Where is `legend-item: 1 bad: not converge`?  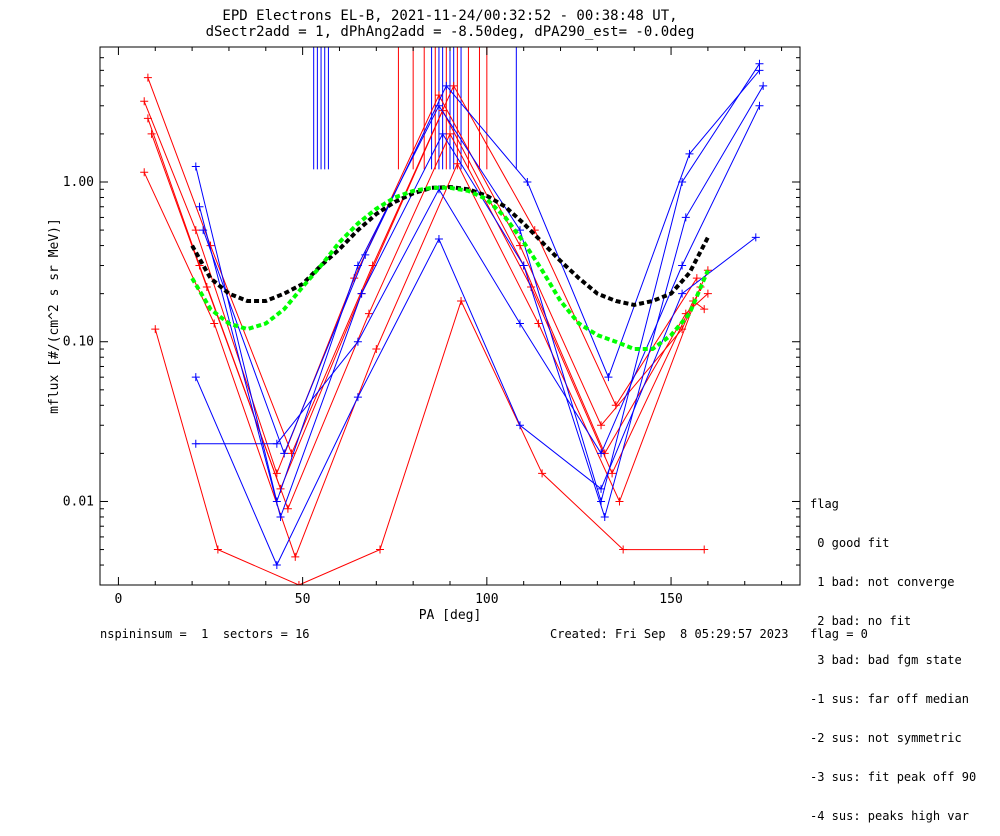
legend-item: 1 bad: not converge is located at coordinates (882, 582).